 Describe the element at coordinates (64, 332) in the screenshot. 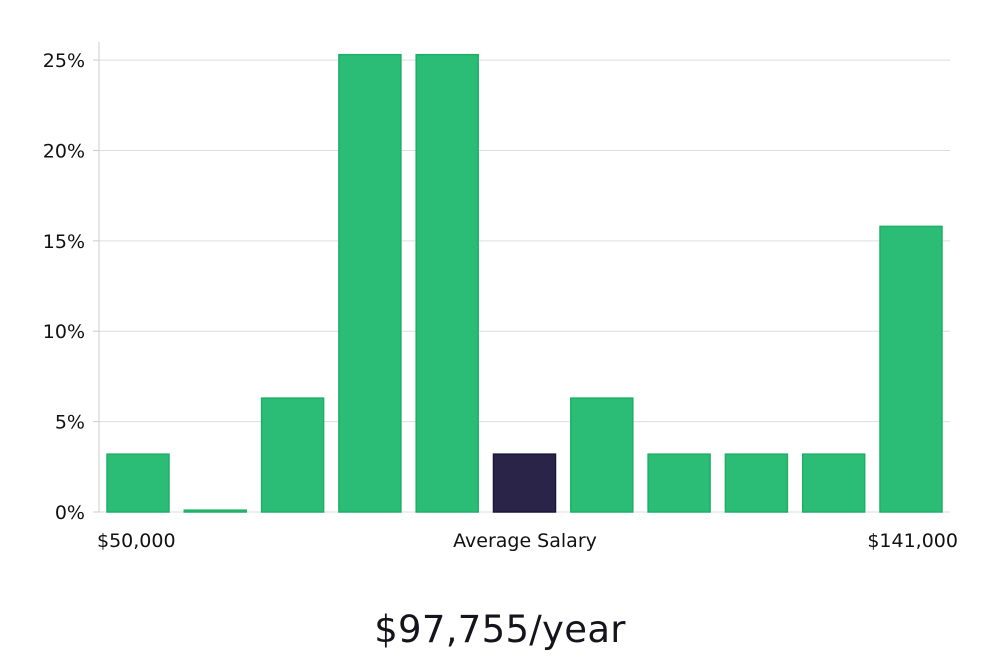

I see `y-tick-label: 10%` at that location.